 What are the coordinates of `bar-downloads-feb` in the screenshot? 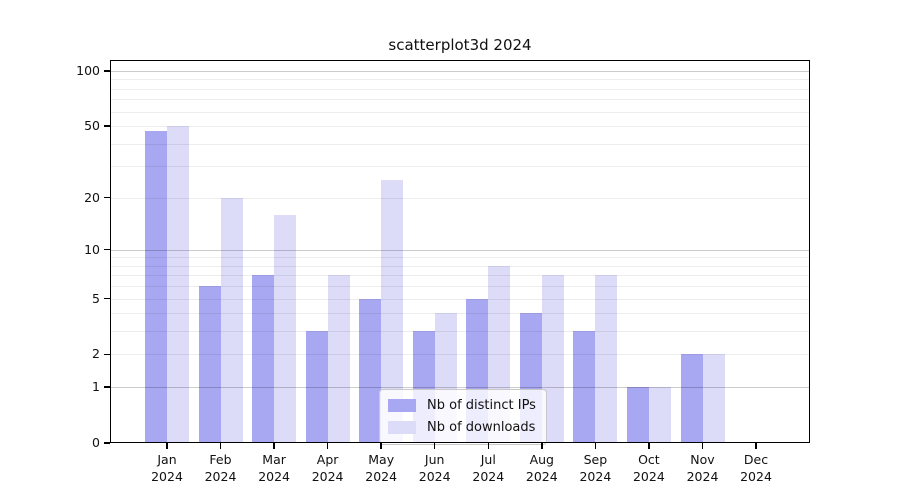 It's located at (231, 320).